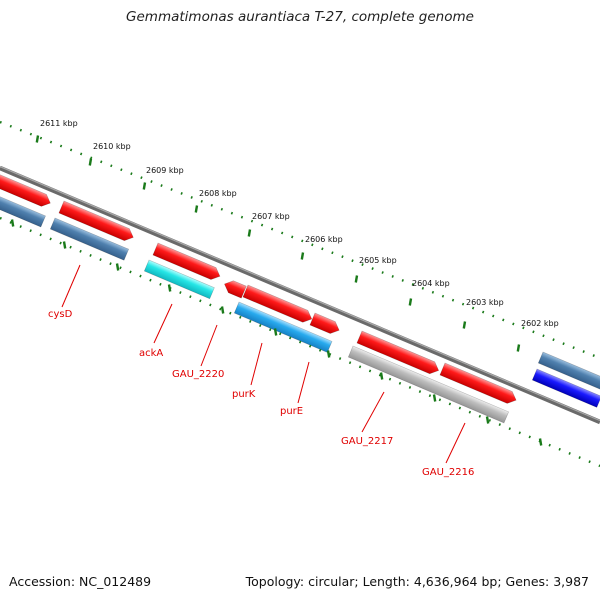  What do you see at coordinates (378, 260) in the screenshot?
I see `scale-label: 2605 kbp` at bounding box center [378, 260].